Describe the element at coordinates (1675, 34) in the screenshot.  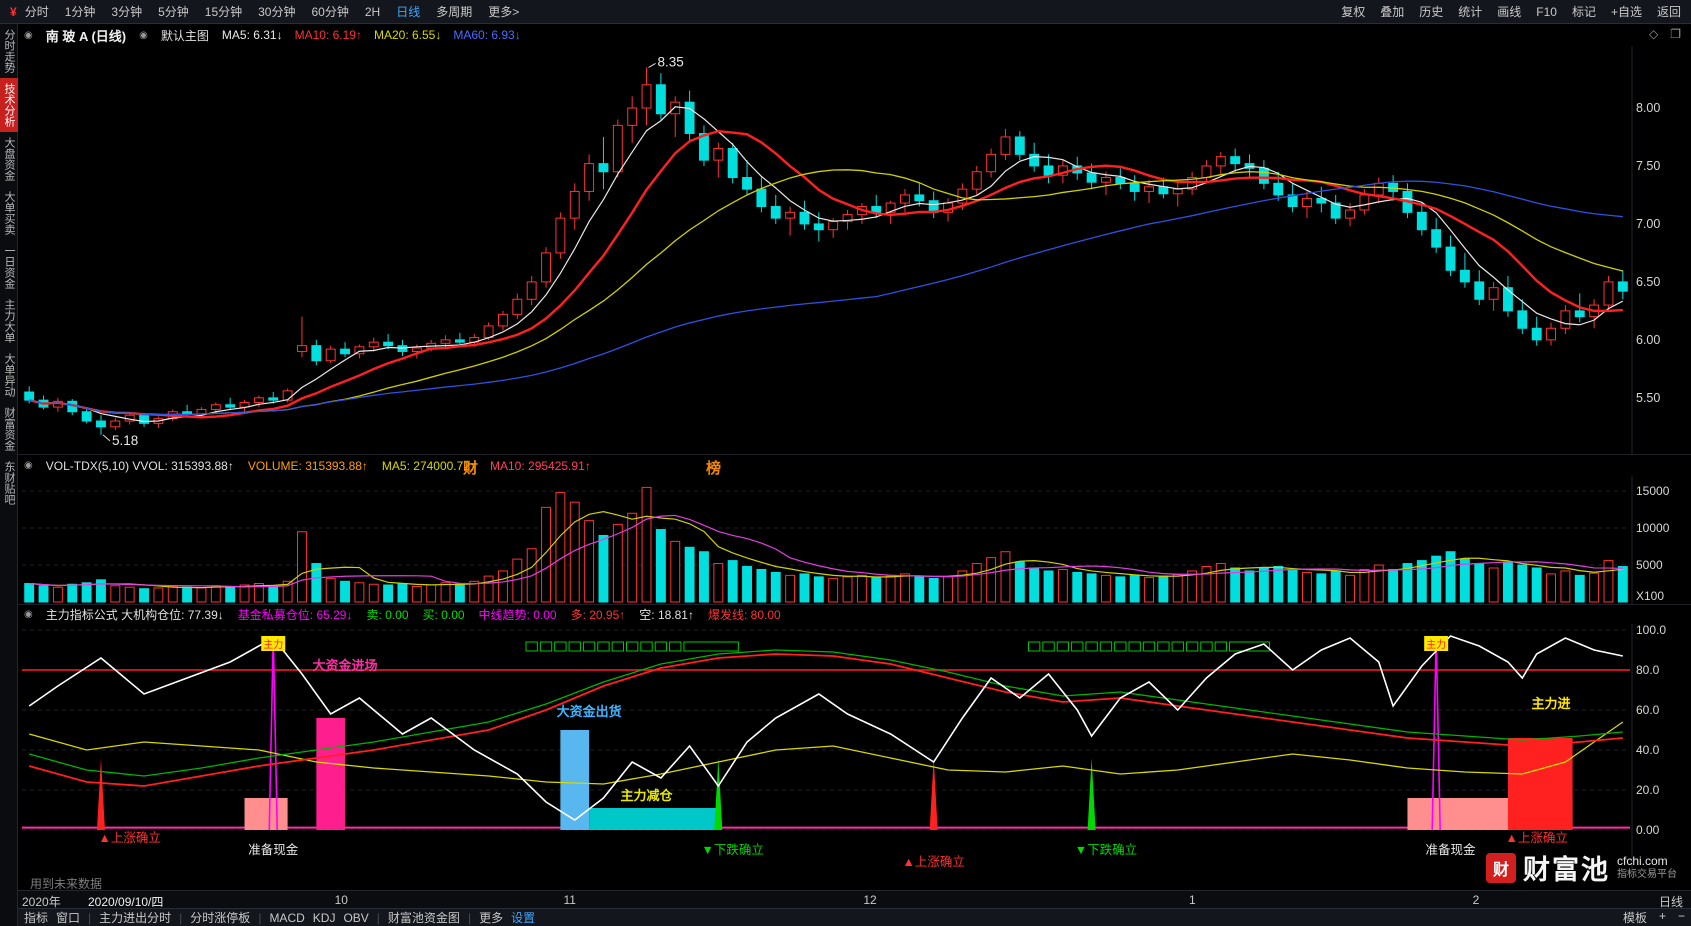
I see `corner-icon-1: ❐` at that location.